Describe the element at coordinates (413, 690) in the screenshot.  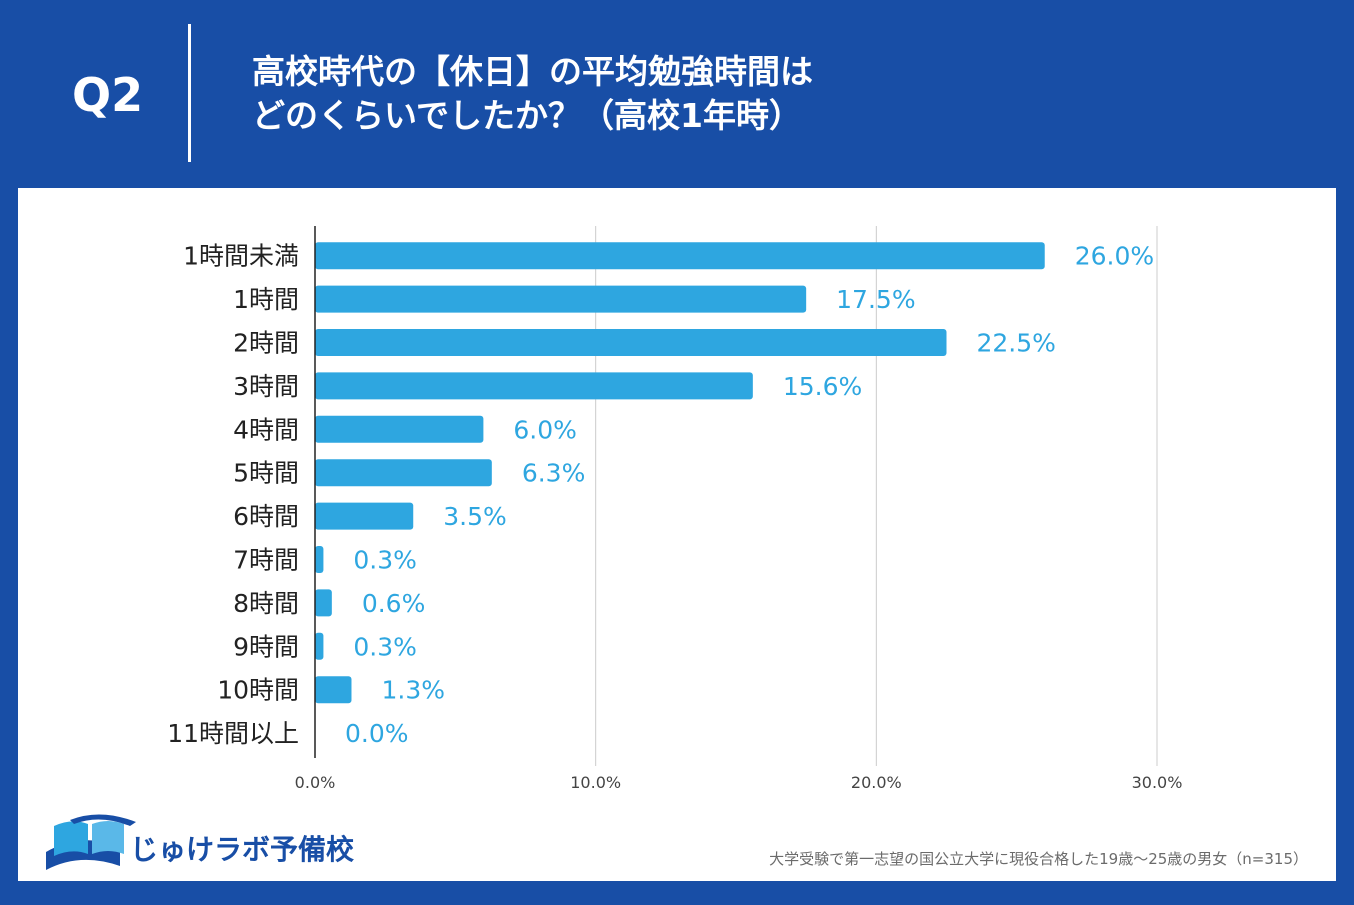
I see `value-label: 1.3%` at that location.